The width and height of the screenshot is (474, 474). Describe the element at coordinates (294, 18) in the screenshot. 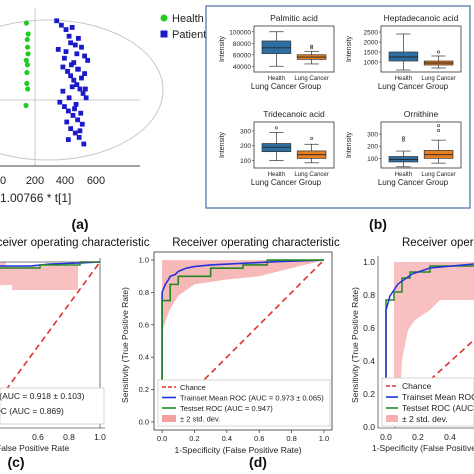

I see `subplot-title: Palmitic acid` at that location.